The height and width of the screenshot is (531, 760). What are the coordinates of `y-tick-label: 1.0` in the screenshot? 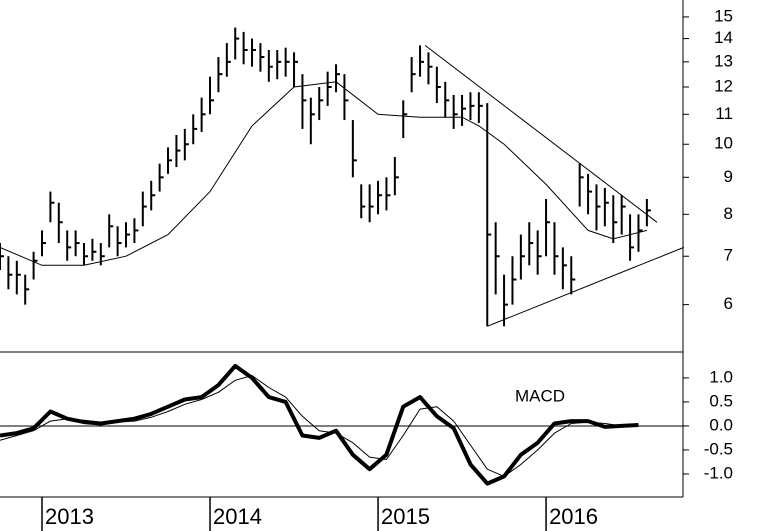 It's located at (721, 376).